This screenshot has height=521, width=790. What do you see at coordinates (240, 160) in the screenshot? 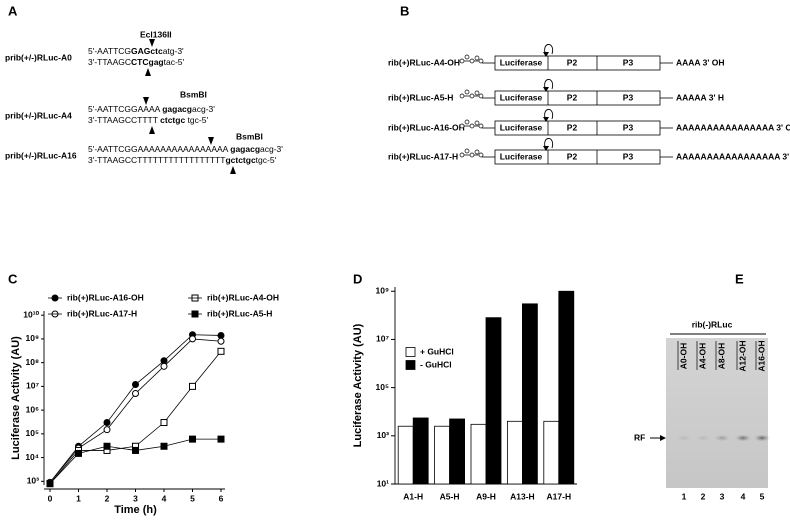
I see `sequence-segment: gctctgc` at bounding box center [240, 160].